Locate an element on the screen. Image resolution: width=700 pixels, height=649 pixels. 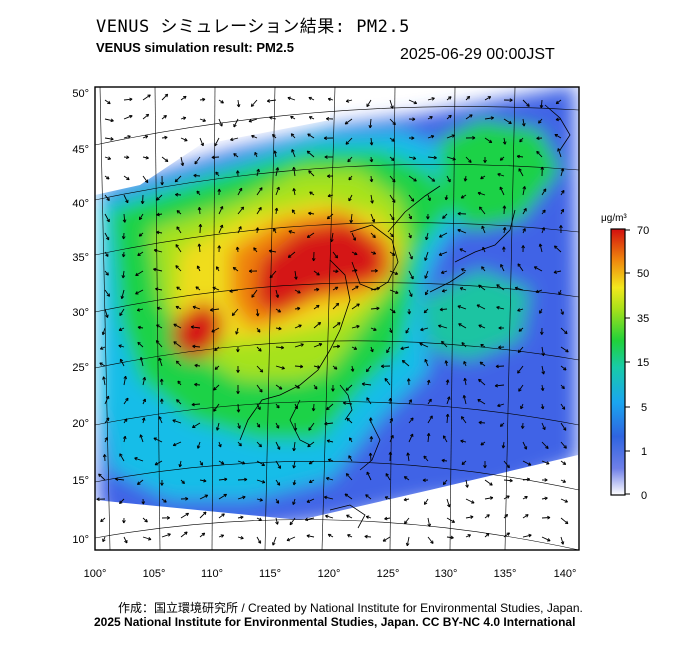
lon-label: 120° is located at coordinates (329, 574).